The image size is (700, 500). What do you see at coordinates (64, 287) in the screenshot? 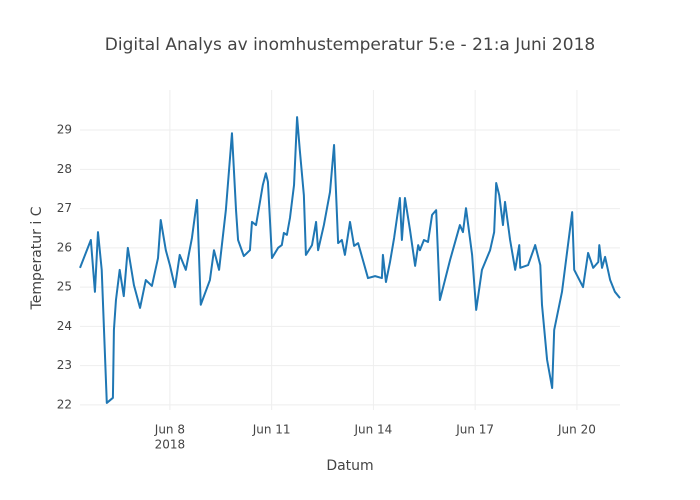
I see `y-tick-label: 25` at bounding box center [64, 287].